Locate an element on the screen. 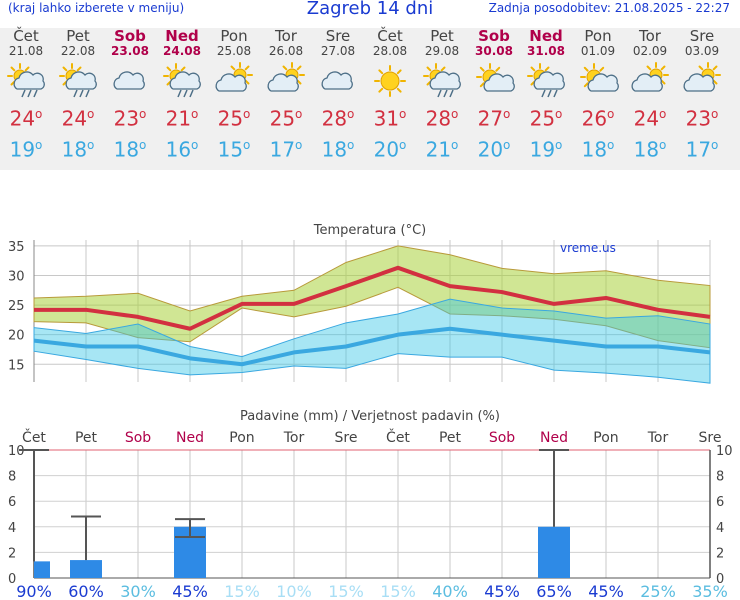 This screenshot has width=740, height=600. day-date: 31.08 is located at coordinates (546, 51).